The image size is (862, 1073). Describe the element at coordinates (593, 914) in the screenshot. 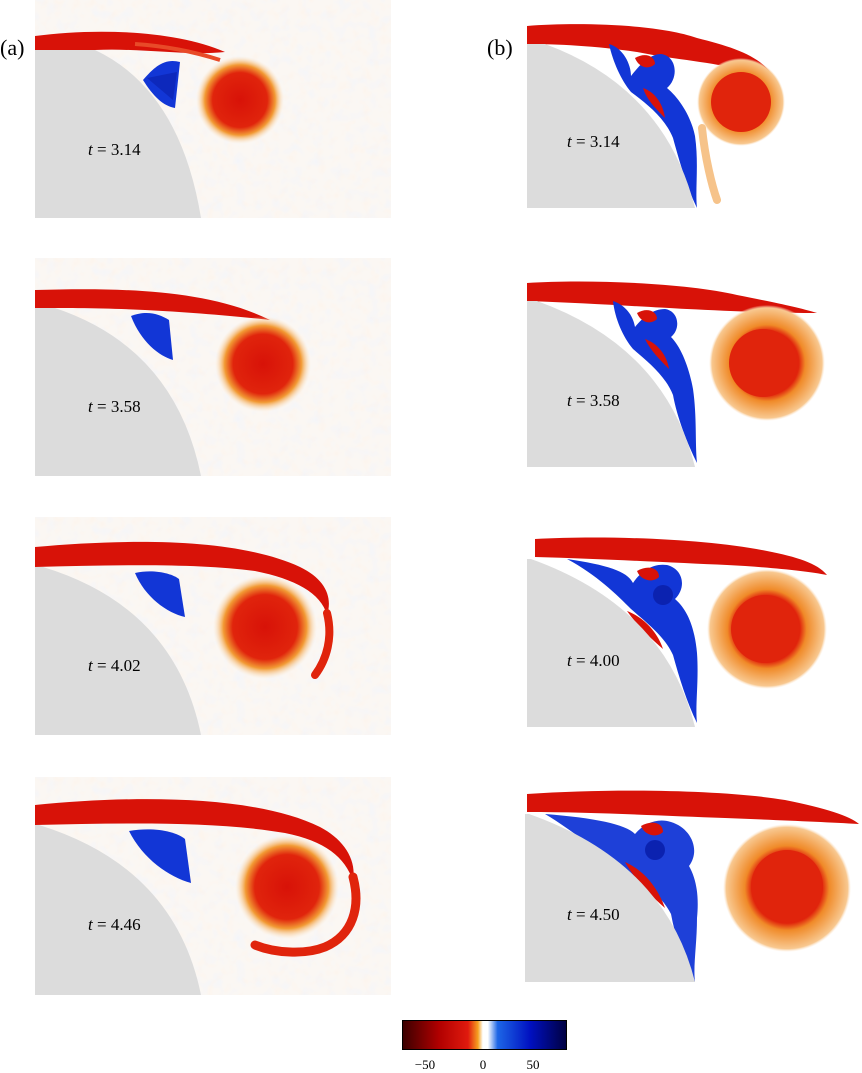

I see `time-label-b4: t = 4.50` at that location.